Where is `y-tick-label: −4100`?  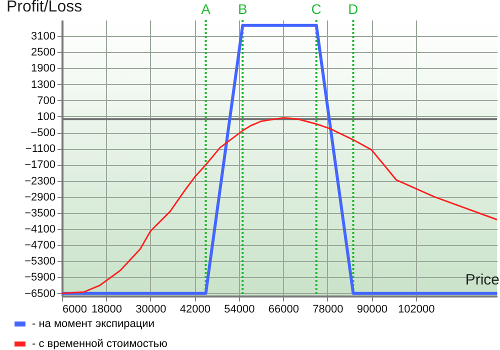
y-tick-label: −4100 is located at coordinates (40, 230).